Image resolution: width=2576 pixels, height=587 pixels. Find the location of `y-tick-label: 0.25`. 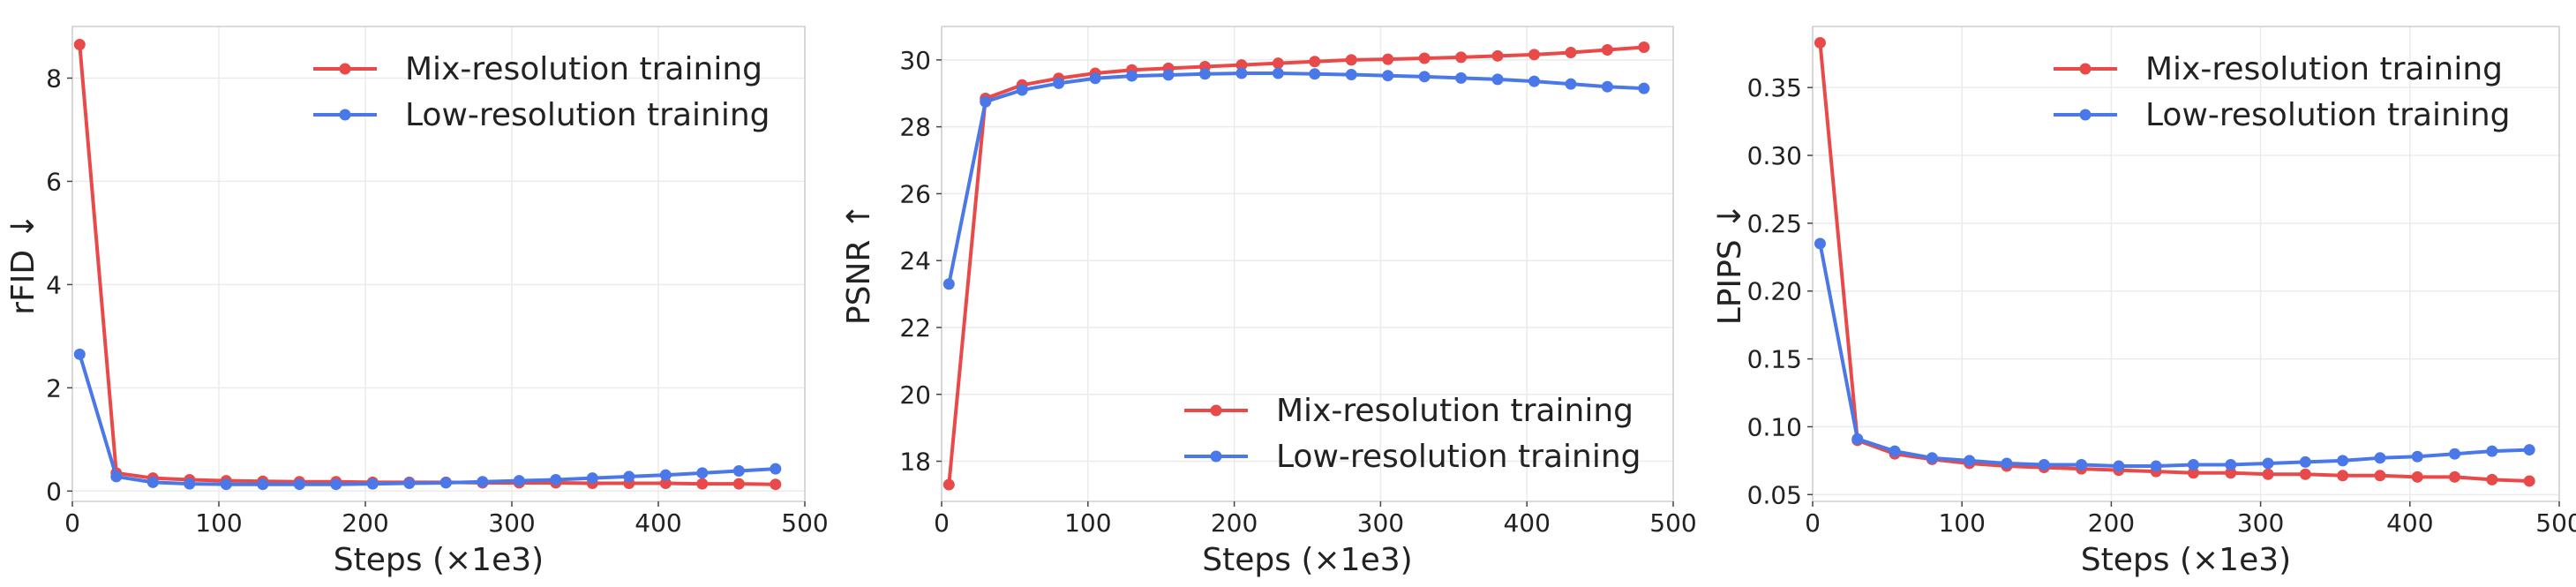

y-tick-label: 0.25 is located at coordinates (1774, 224).